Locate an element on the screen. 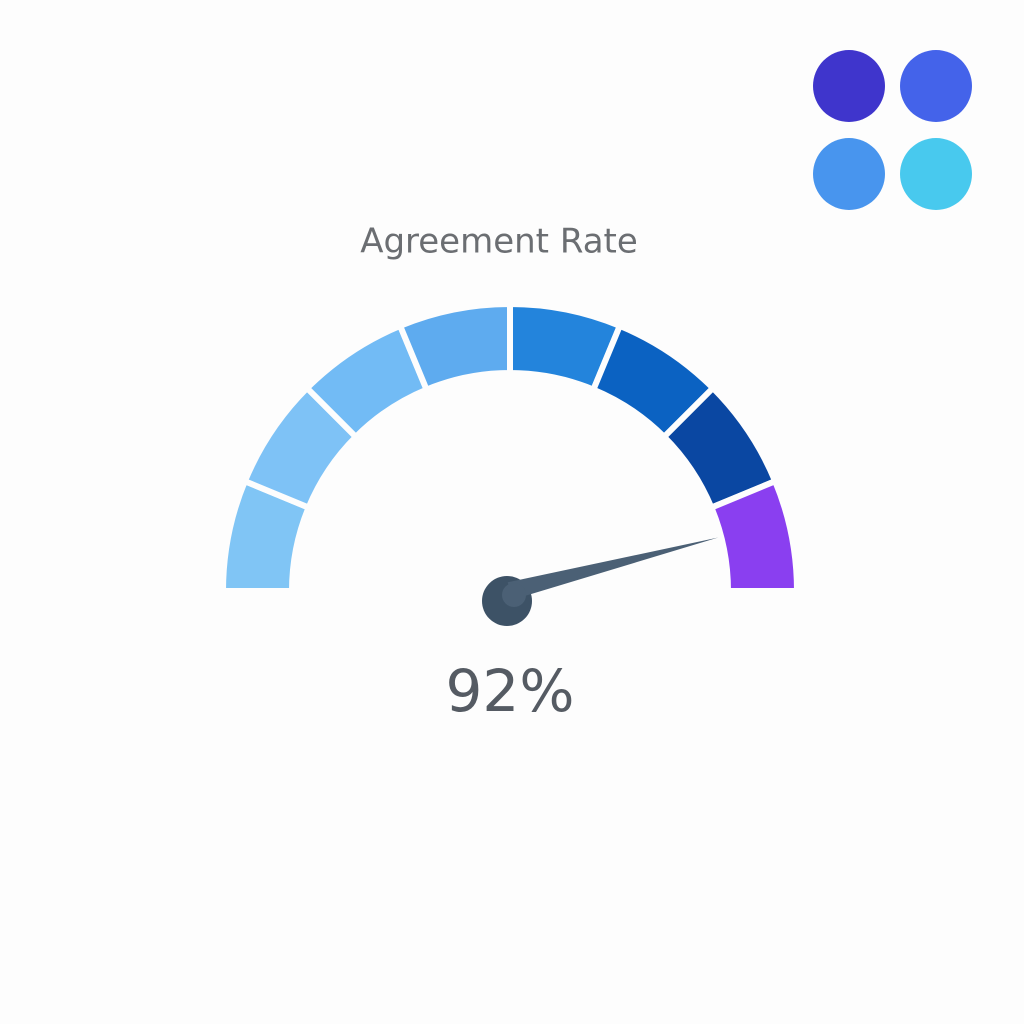 This screenshot has height=1024, width=1024. logo-icon is located at coordinates (892, 130).